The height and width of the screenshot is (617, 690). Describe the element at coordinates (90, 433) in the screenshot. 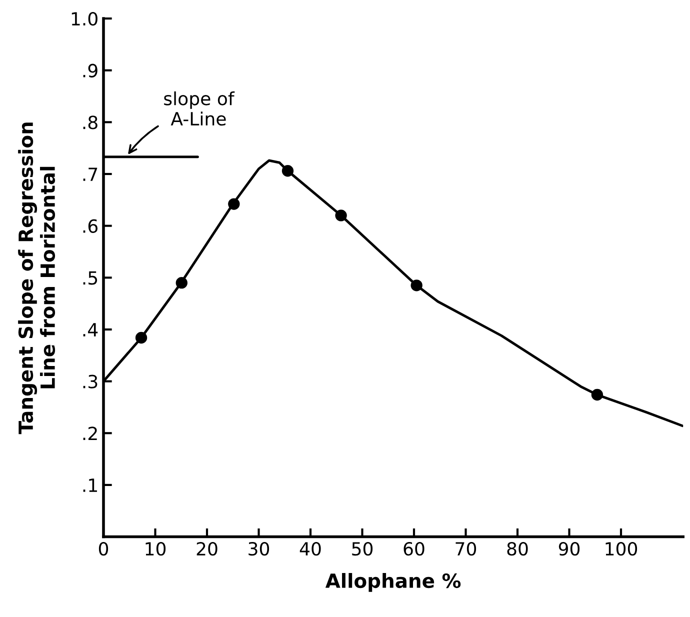

I see `y-tick-label: .2` at that location.